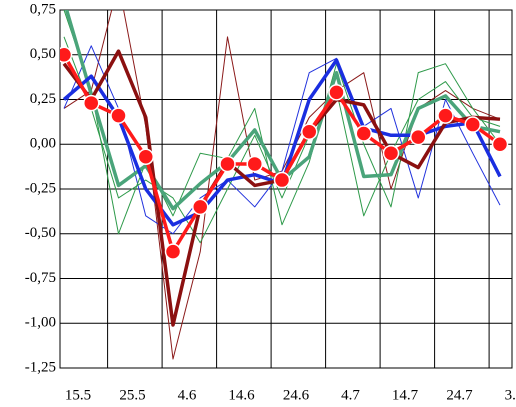 Image resolution: width=516 pixels, height=407 pixels. I want to click on x-tick-label: 4.6, so click(187, 395).